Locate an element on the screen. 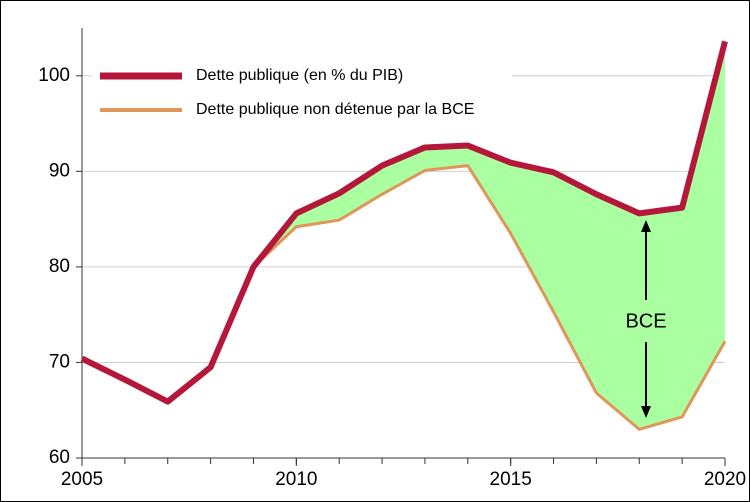  x-tick-label: 2010 is located at coordinates (296, 479).